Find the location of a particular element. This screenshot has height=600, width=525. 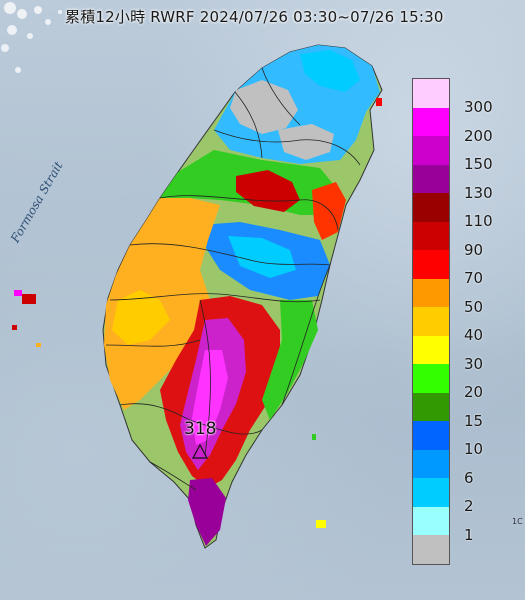

legend-label: 200 is located at coordinates (478, 135).